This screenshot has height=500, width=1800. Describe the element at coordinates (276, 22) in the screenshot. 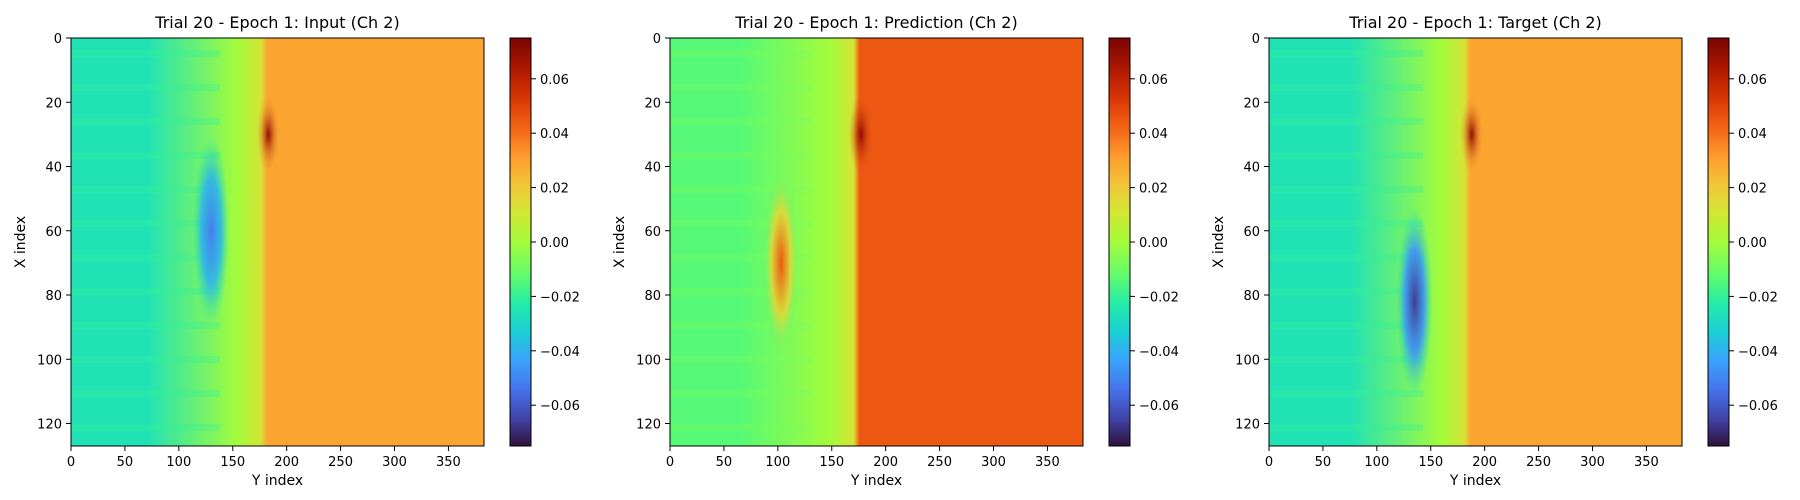

I see `chart-title: Trial 20 - Epoch 1: Input (Ch 2)` at that location.